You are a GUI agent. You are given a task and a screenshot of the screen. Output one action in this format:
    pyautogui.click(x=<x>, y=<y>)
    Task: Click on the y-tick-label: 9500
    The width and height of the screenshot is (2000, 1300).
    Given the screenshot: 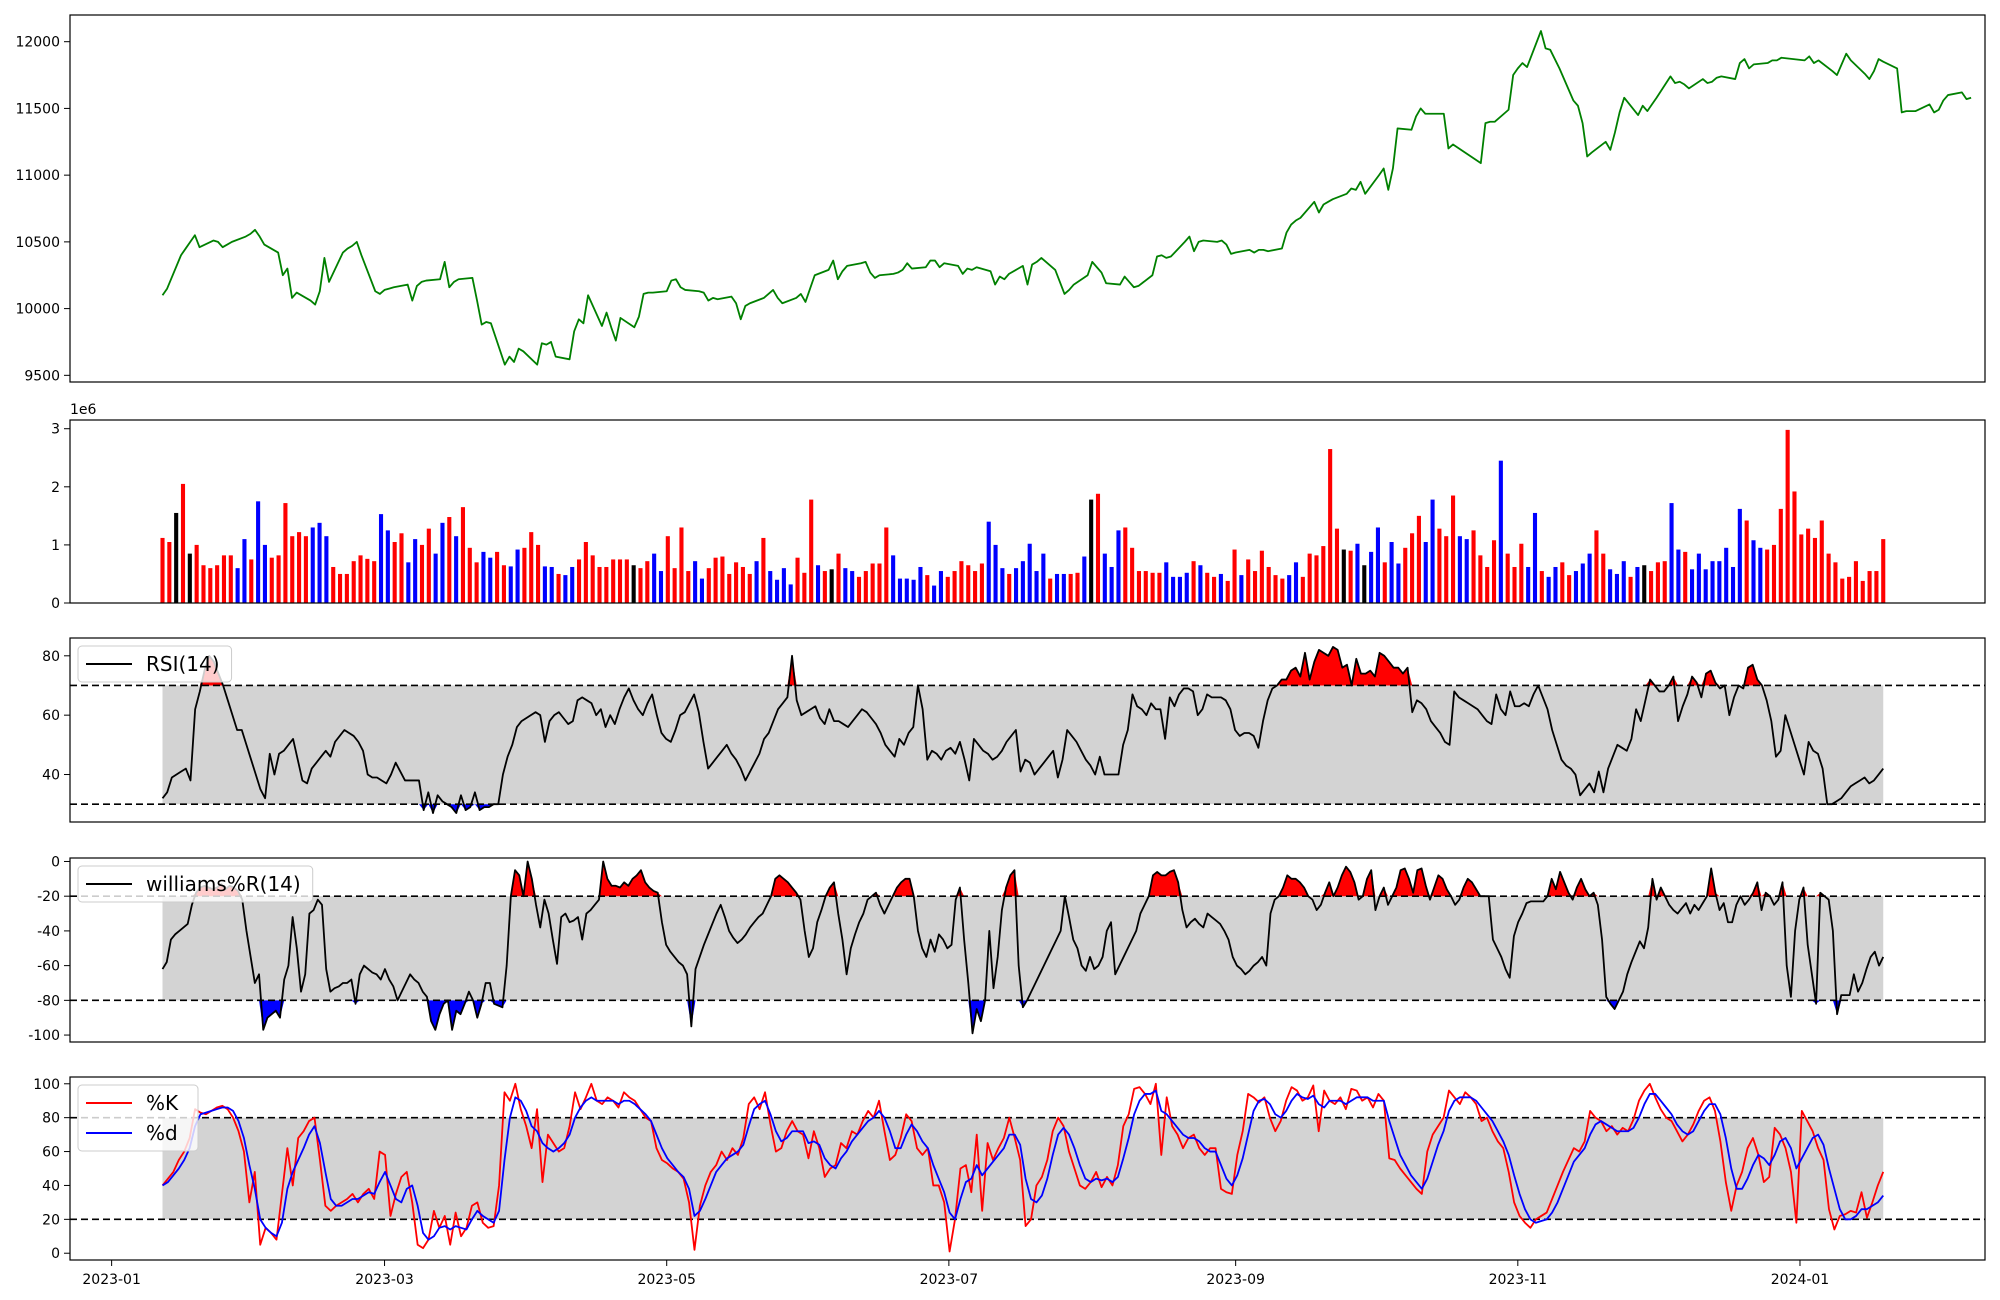 What is the action you would take?
    pyautogui.click(x=42, y=376)
    